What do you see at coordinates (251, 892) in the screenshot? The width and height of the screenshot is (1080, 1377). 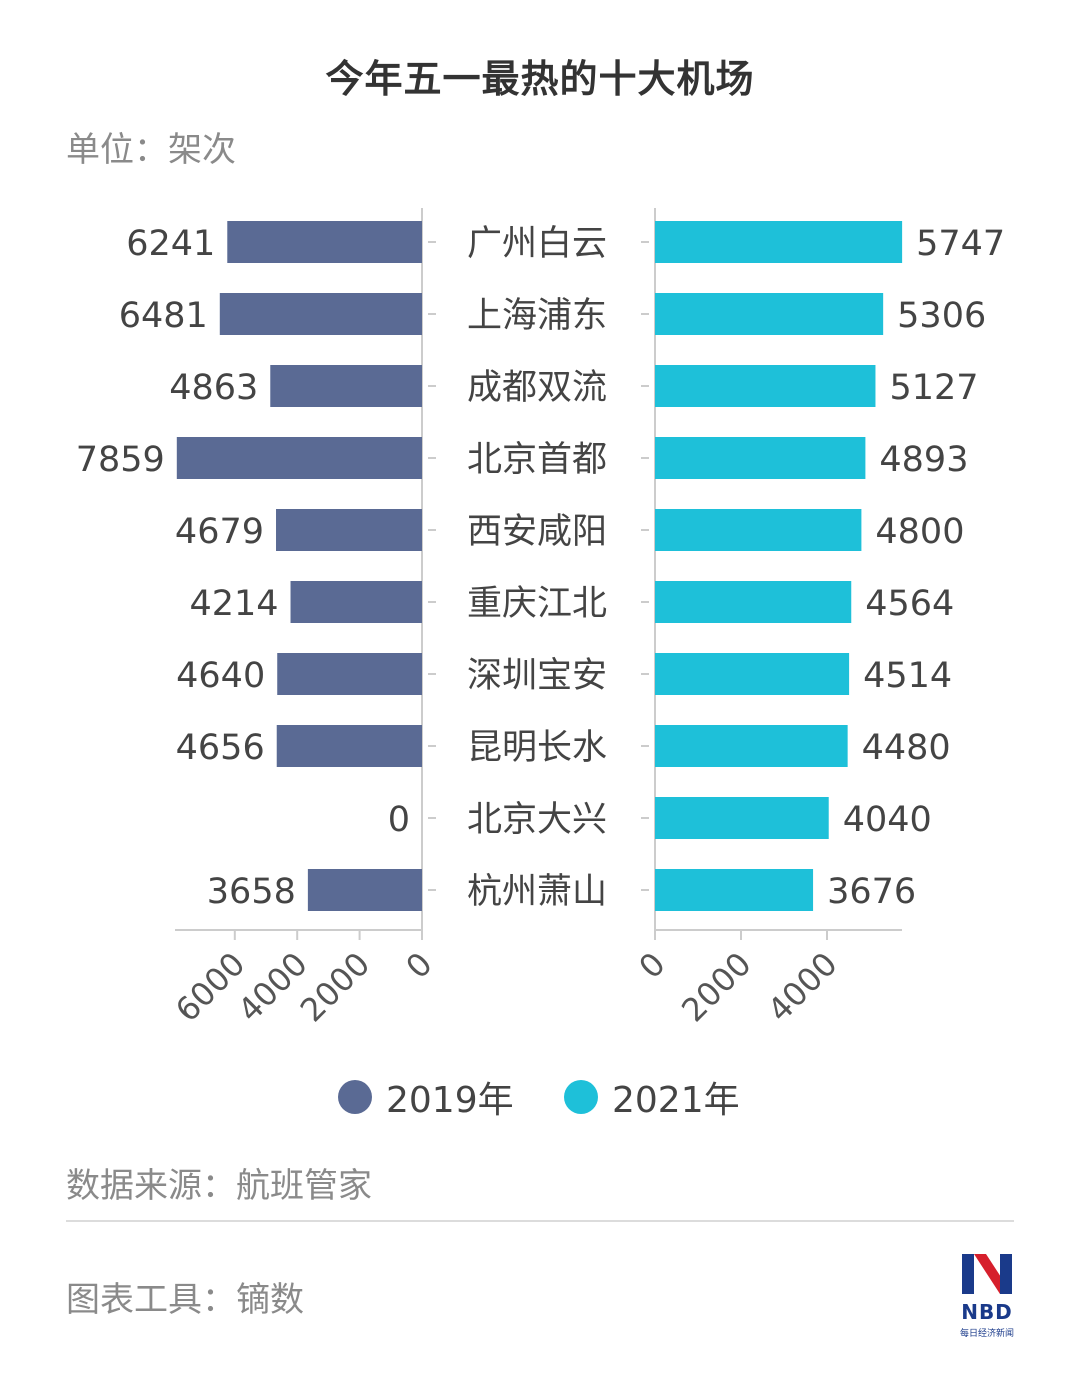 I see `value-label-2019: 3658` at bounding box center [251, 892].